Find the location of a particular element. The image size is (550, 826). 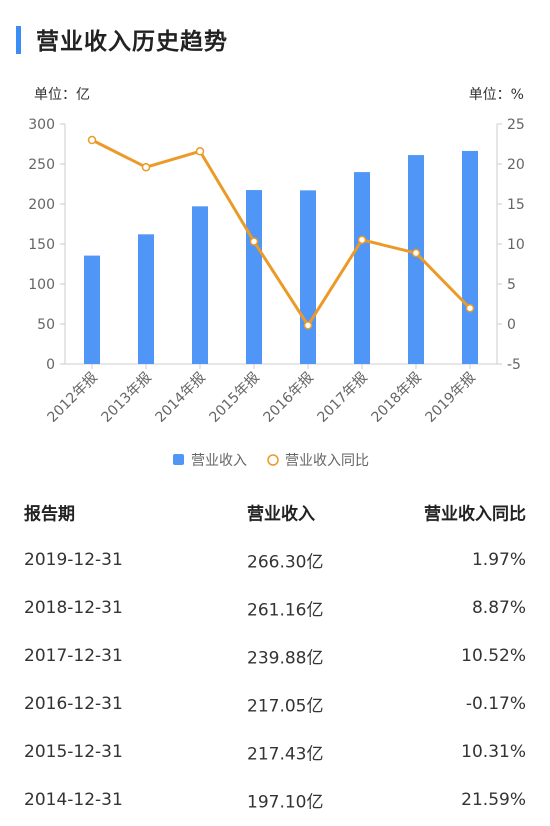

cell-period: 2015-12-31 is located at coordinates (73, 752).